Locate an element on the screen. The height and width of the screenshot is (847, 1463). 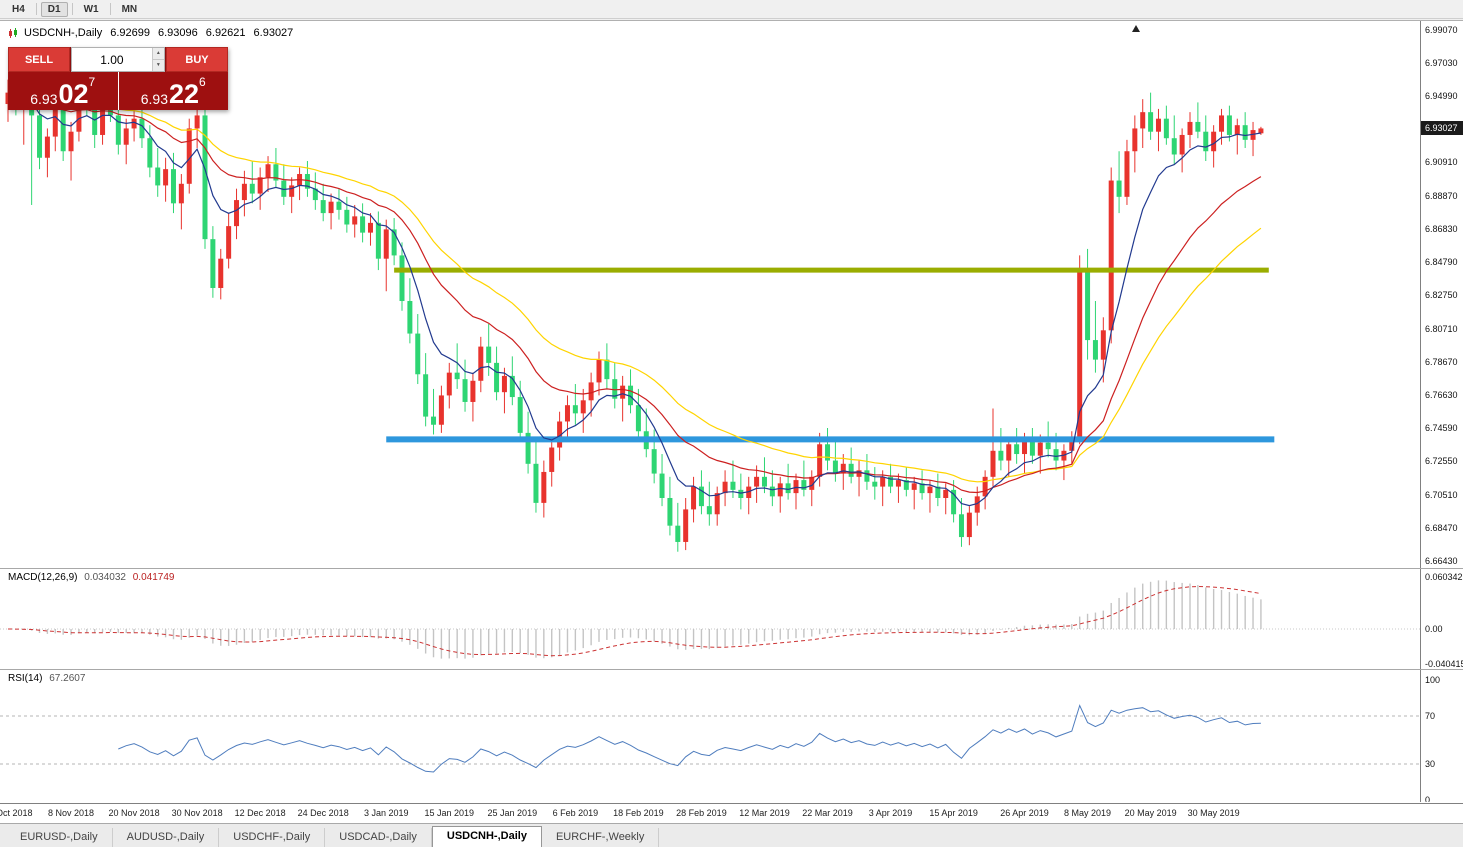
panel-splitter-macd is located at coordinates (731, 568).